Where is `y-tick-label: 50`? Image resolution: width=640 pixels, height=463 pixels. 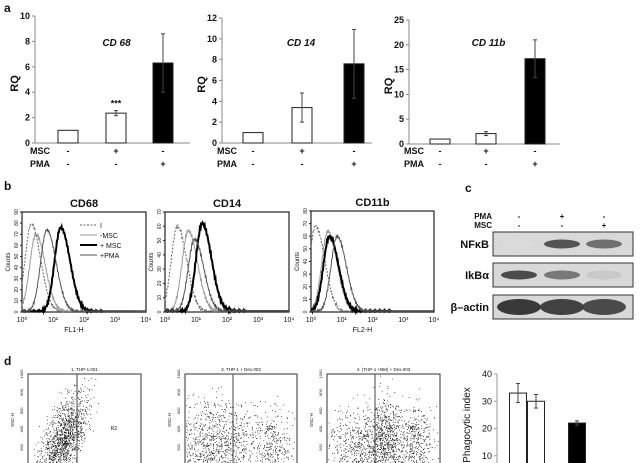
y-tick-label: 50 is located at coordinates (160, 241).